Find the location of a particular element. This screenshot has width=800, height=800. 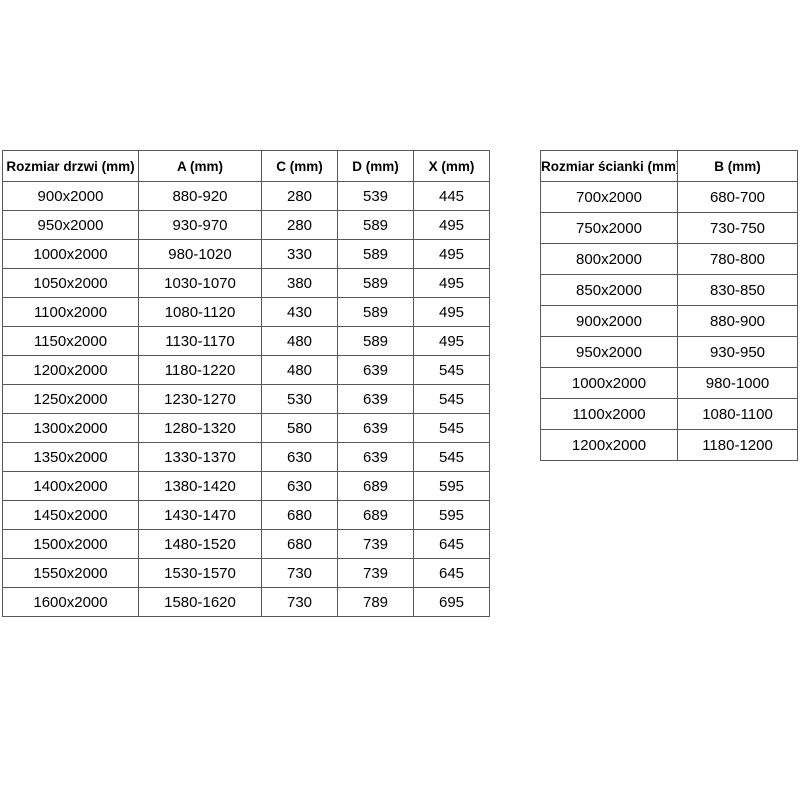

table-cell: 1200x2000 is located at coordinates (70, 370).